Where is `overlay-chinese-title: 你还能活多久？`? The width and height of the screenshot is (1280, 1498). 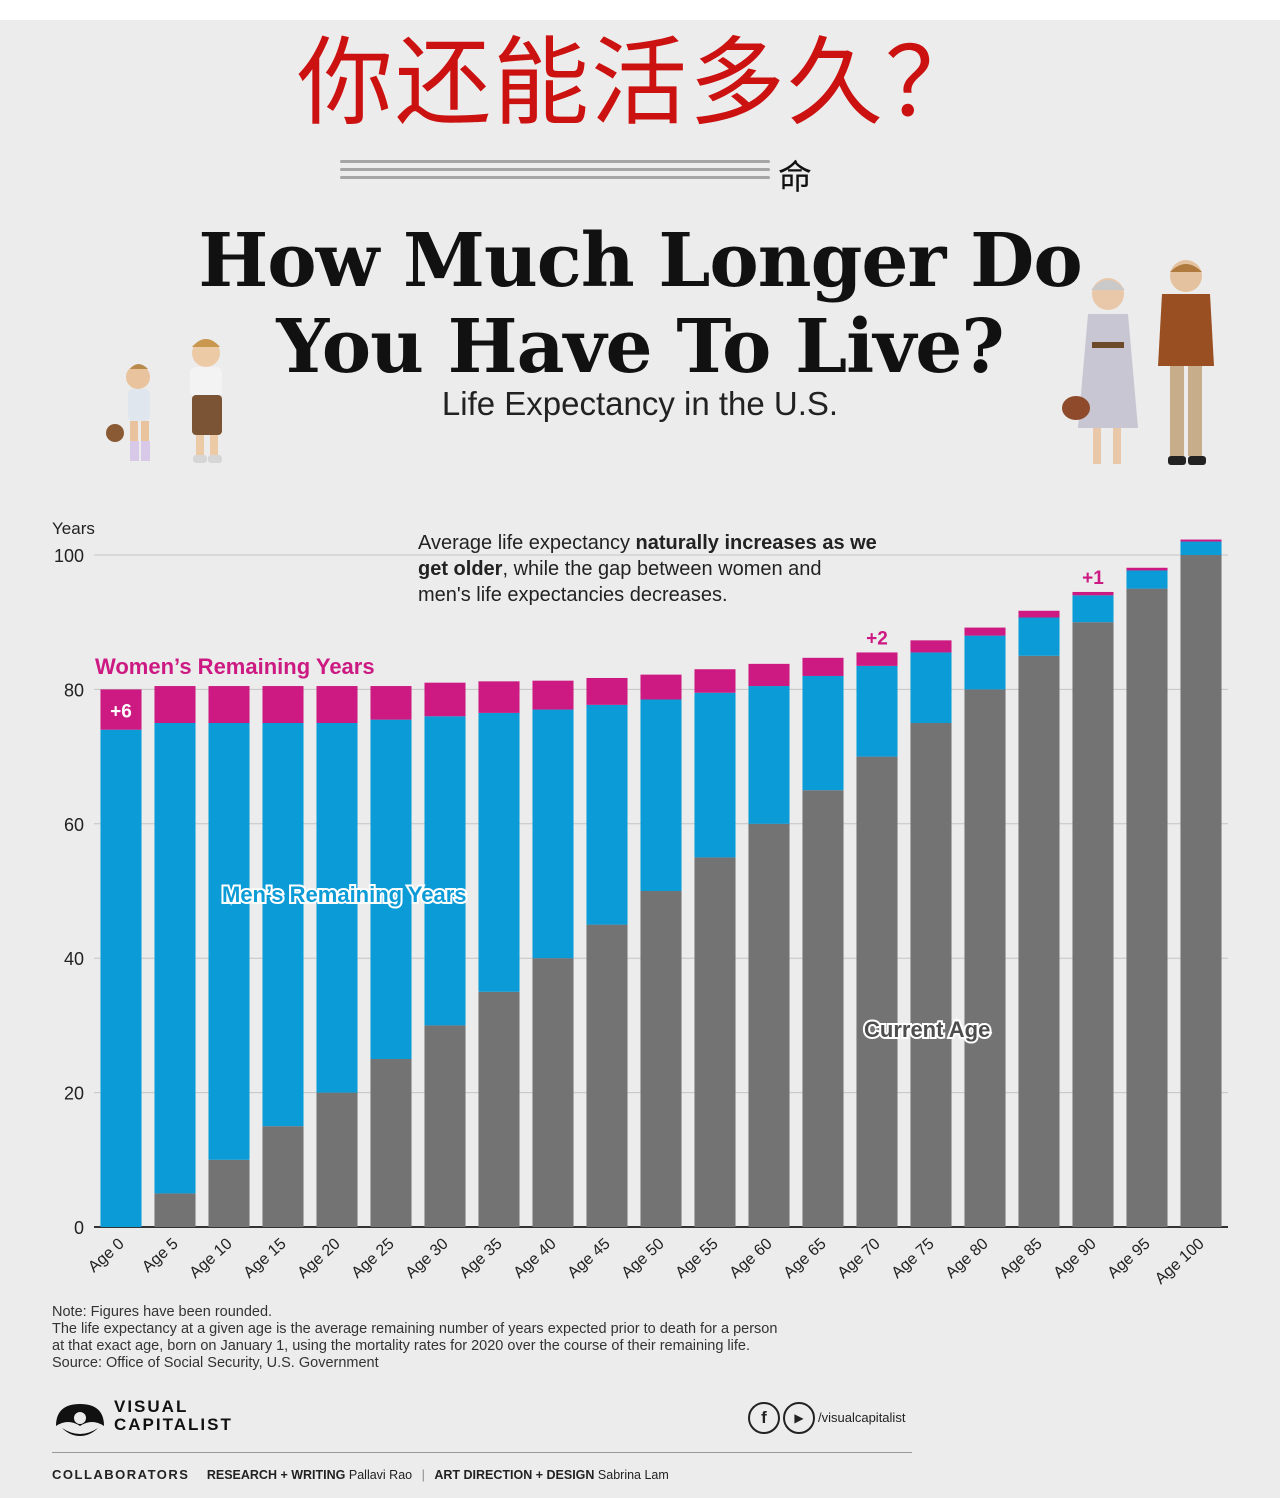 overlay-chinese-title: 你还能活多久？ is located at coordinates (640, 83).